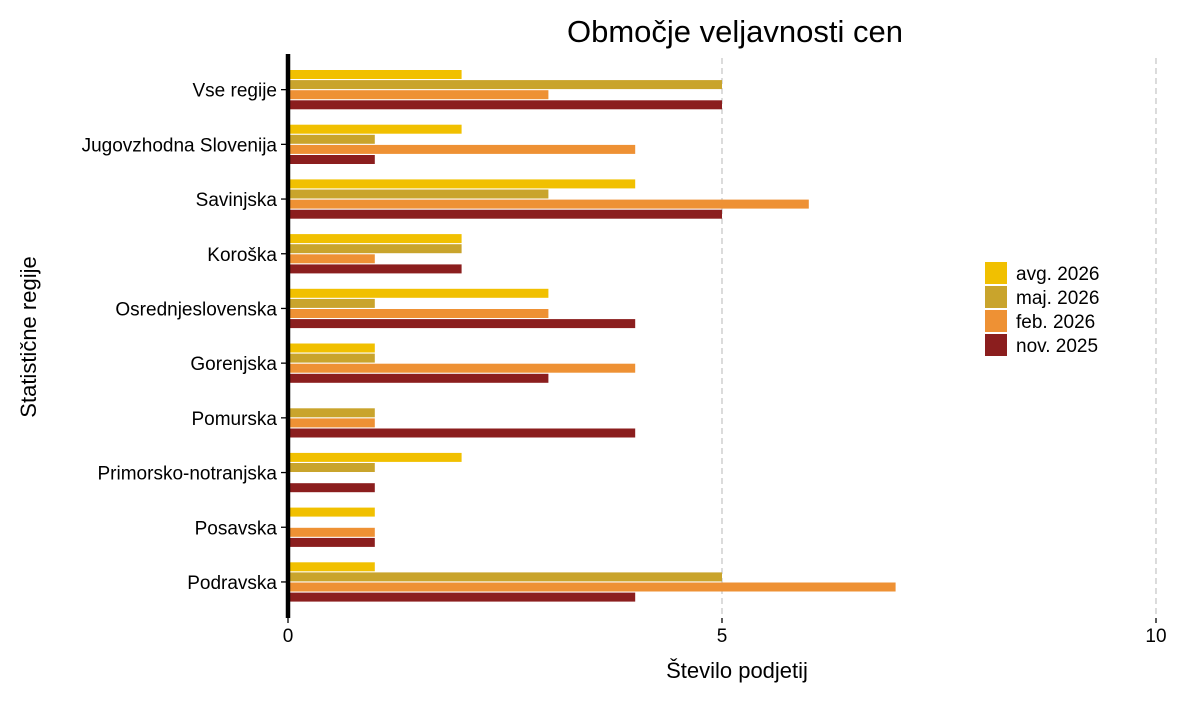  What do you see at coordinates (288, 636) in the screenshot?
I see `x-tick-label: 0` at bounding box center [288, 636].